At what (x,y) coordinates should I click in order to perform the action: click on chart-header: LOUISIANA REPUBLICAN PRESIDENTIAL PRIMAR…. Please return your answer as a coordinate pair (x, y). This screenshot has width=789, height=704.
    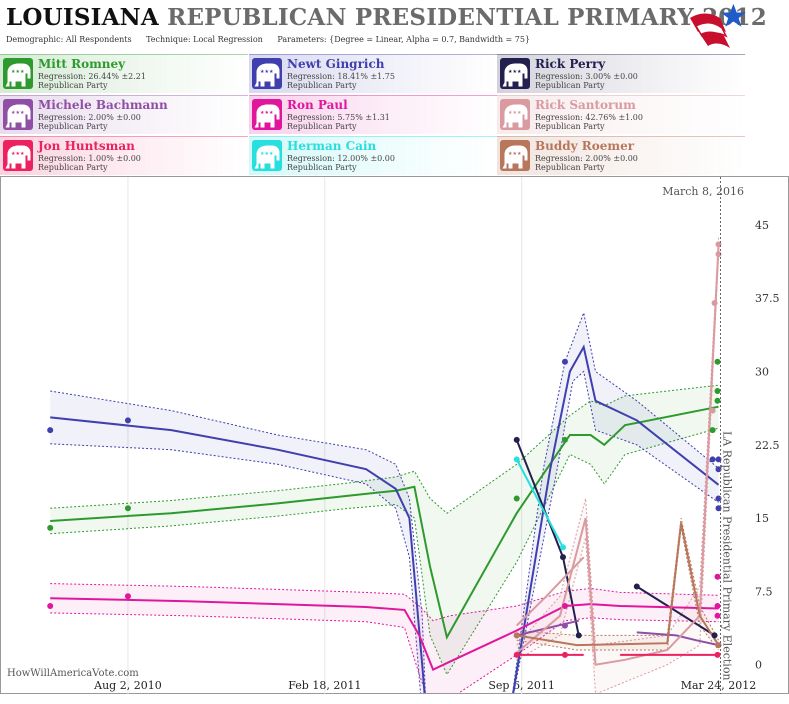
    Looking at the image, I should click on (394, 26).